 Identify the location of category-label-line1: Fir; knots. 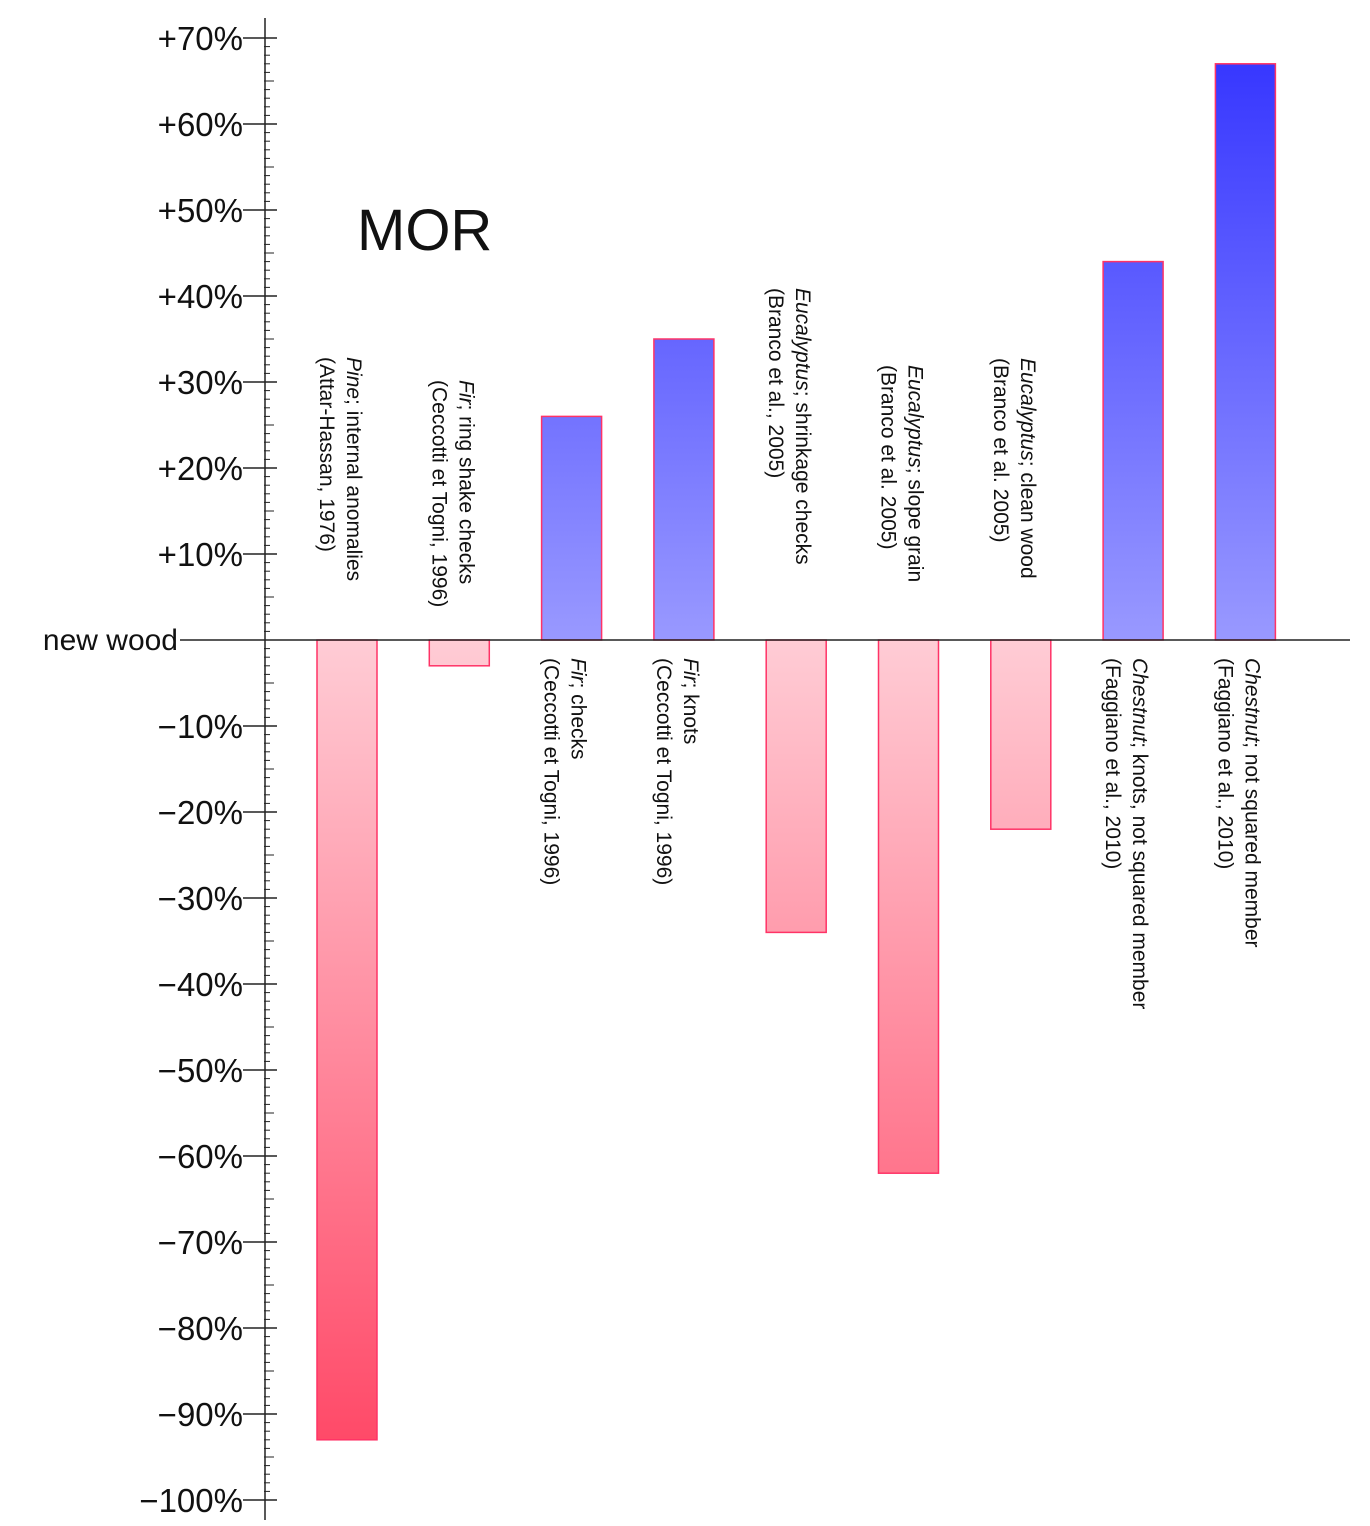
(690, 701).